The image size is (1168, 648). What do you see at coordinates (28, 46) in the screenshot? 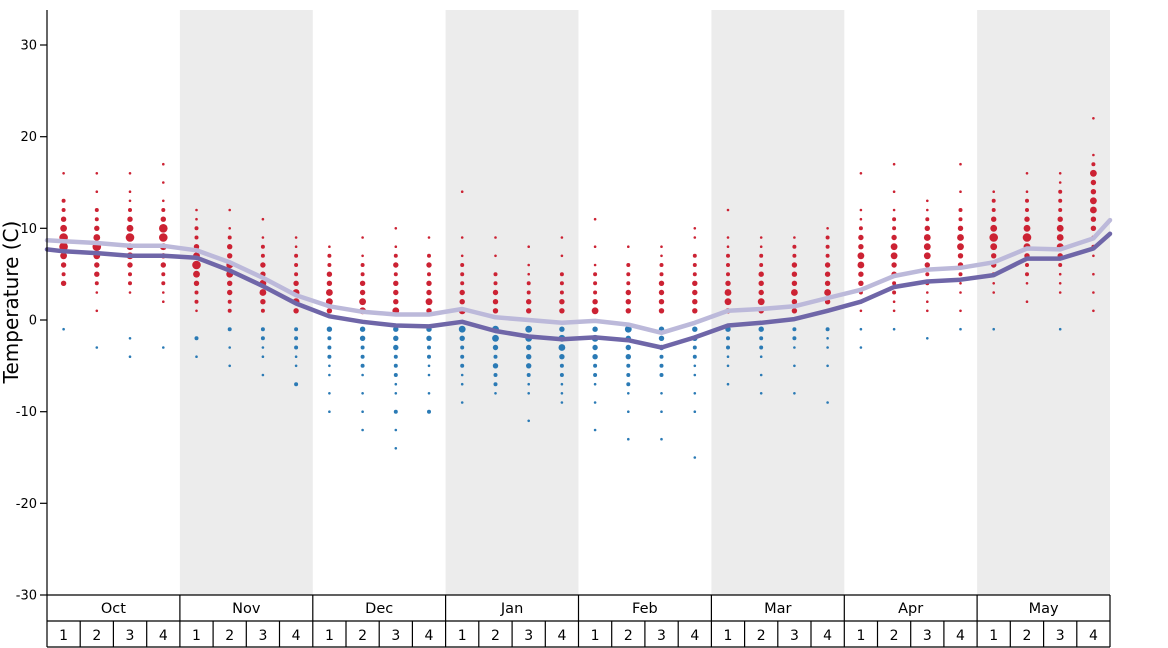
I see `y-tick-label: 30` at bounding box center [28, 46].